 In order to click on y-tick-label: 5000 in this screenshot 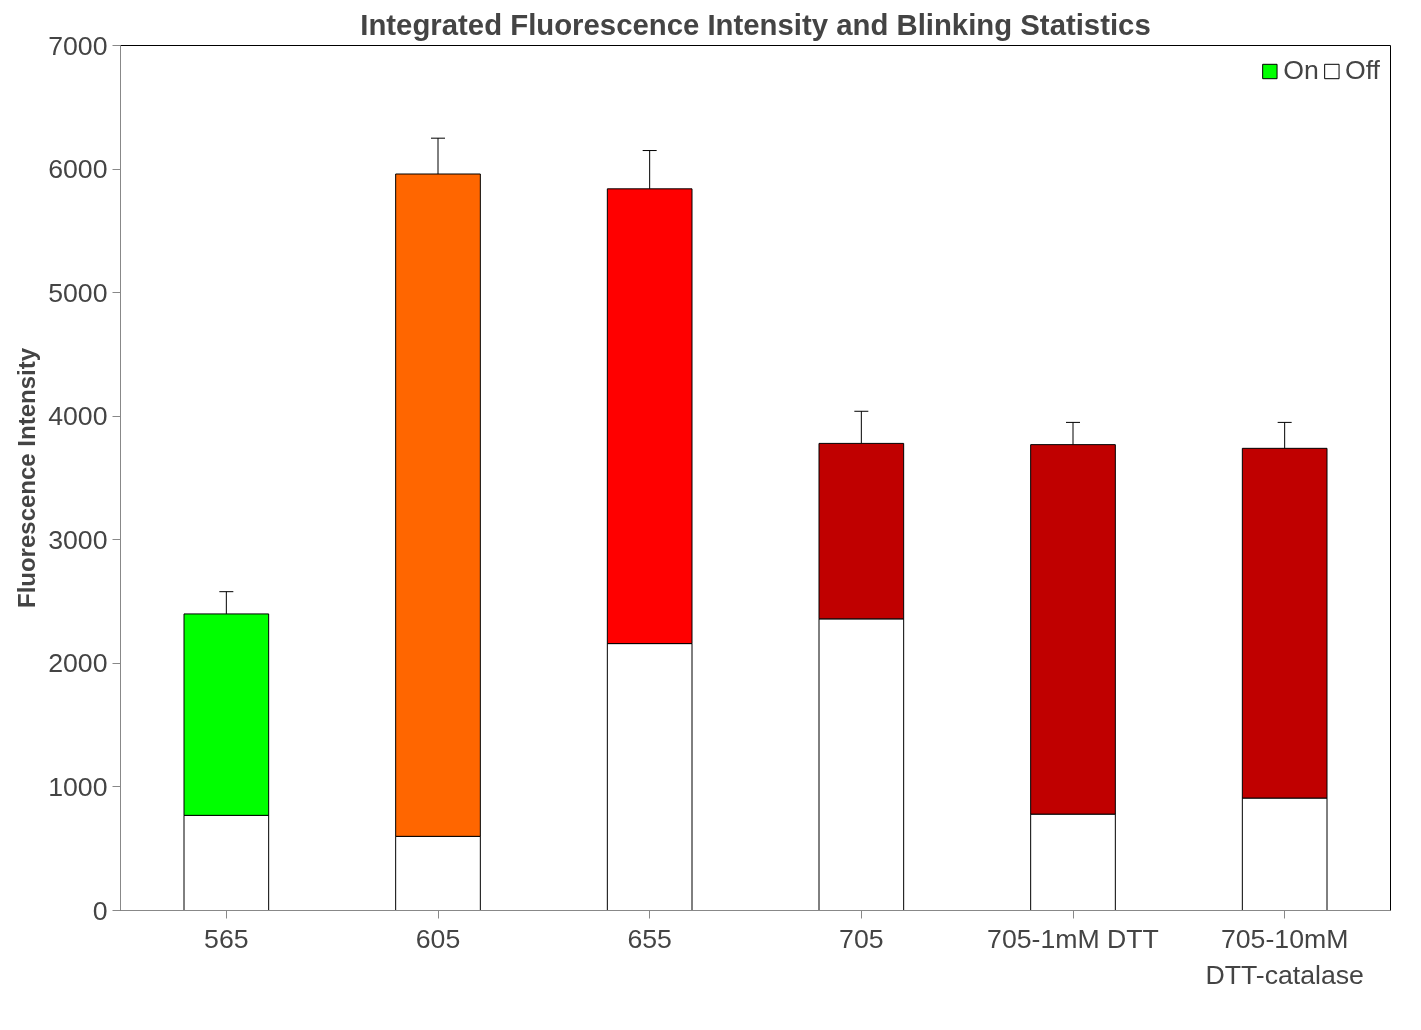, I will do `click(78, 292)`.